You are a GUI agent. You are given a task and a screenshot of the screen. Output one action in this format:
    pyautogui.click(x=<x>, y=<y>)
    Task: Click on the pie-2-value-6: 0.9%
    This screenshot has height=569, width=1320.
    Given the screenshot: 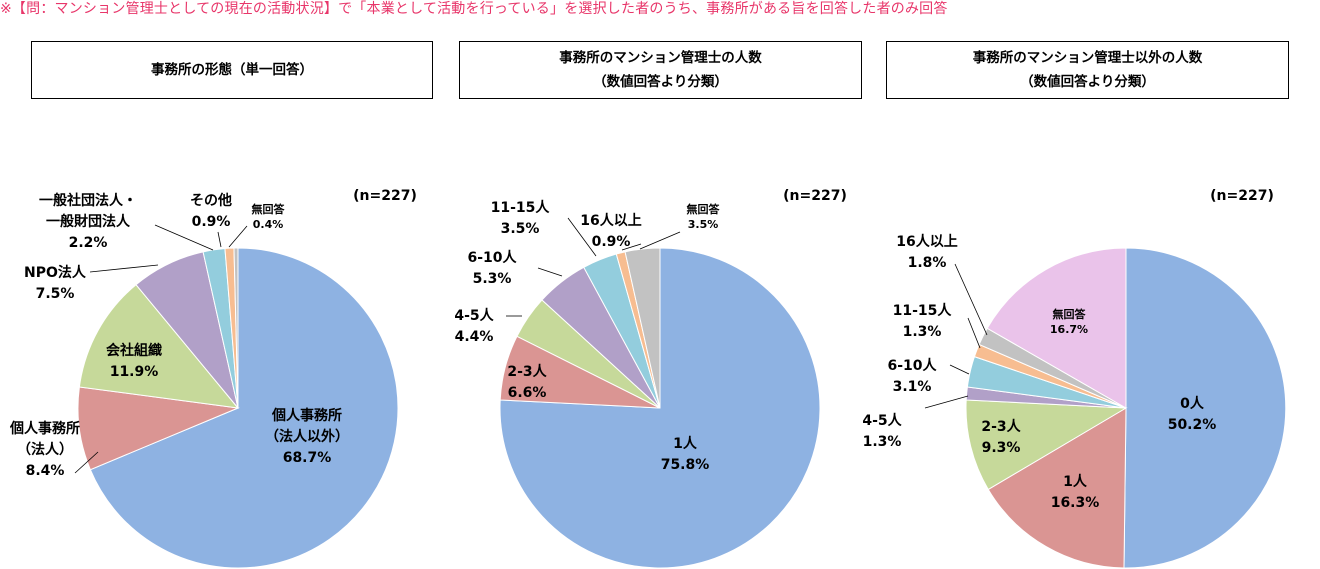 What is the action you would take?
    pyautogui.click(x=611, y=242)
    